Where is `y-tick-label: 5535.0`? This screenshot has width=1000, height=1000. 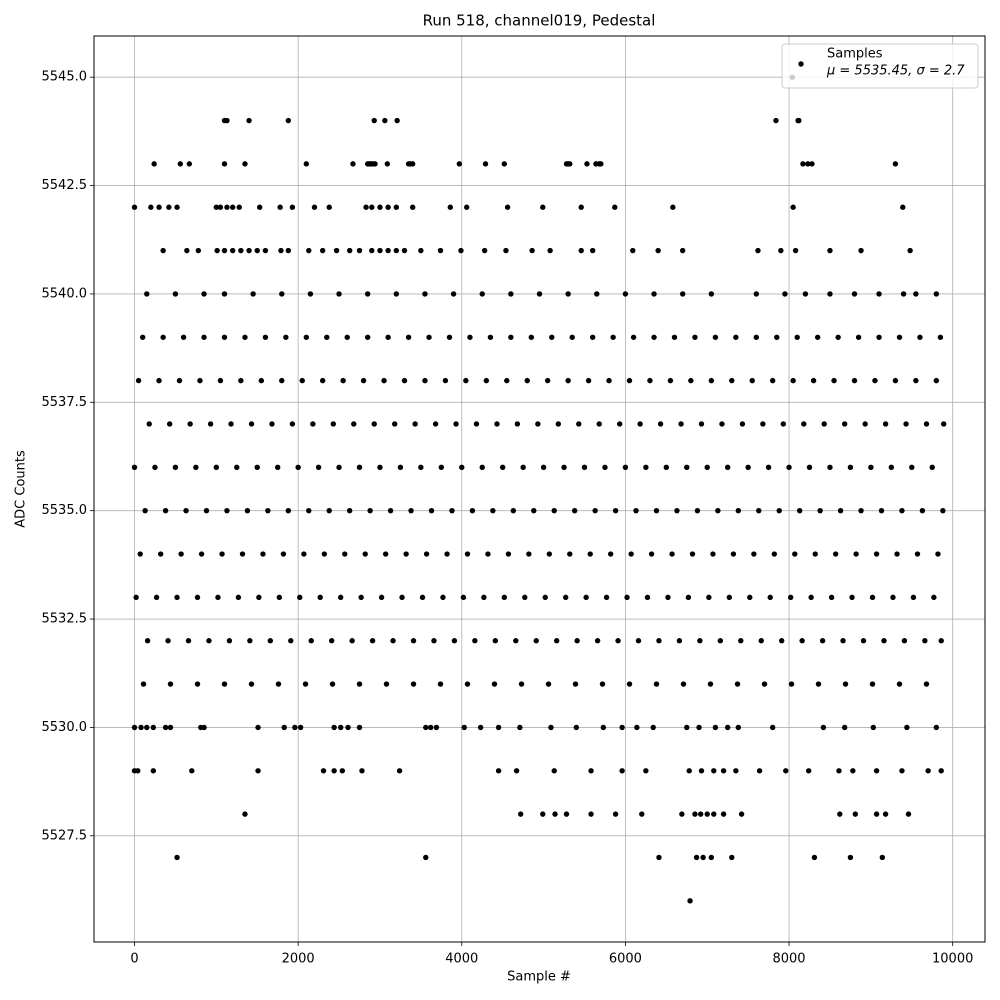 y-tick-label: 5535.0 is located at coordinates (65, 510).